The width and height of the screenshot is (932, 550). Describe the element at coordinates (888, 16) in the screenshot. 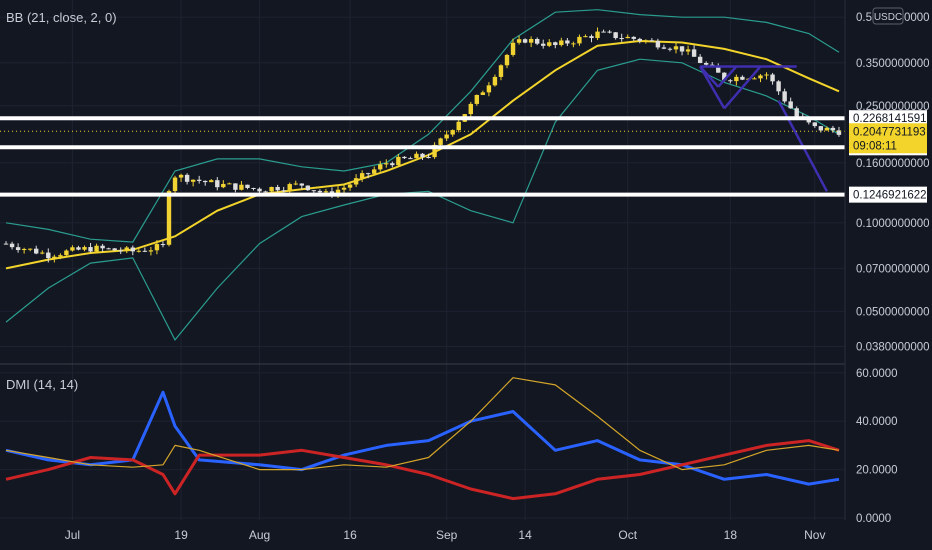

I see `currency-badge` at that location.